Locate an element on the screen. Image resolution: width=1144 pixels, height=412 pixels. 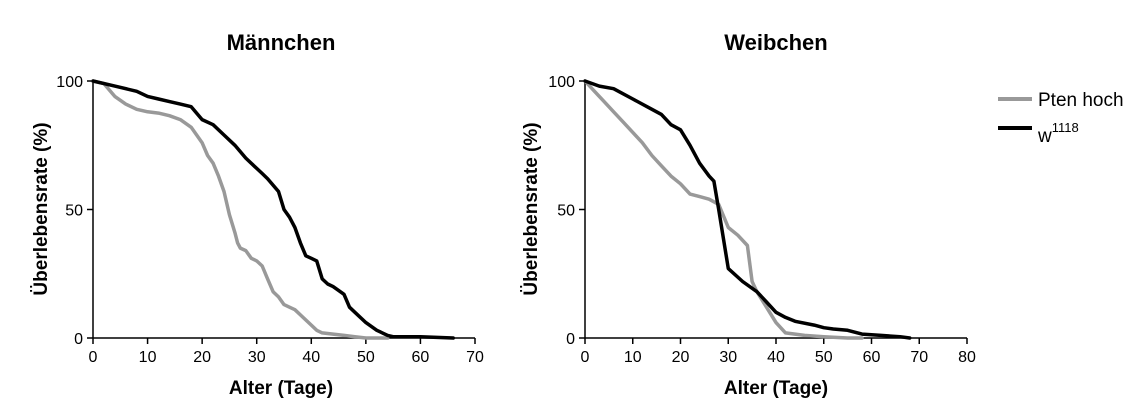
legend-item-w1118: w1118 is located at coordinates (1038, 133).